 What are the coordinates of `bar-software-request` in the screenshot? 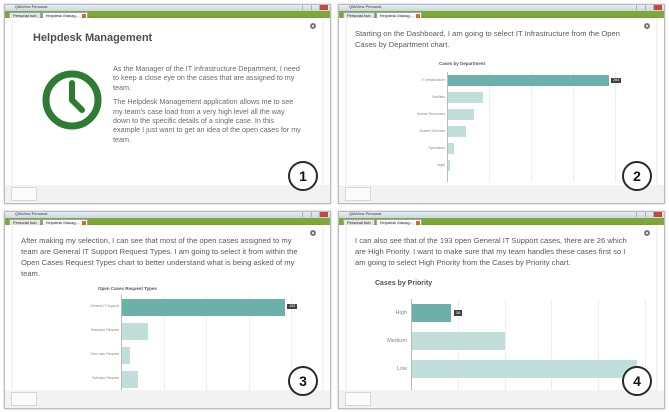 It's located at (130, 379).